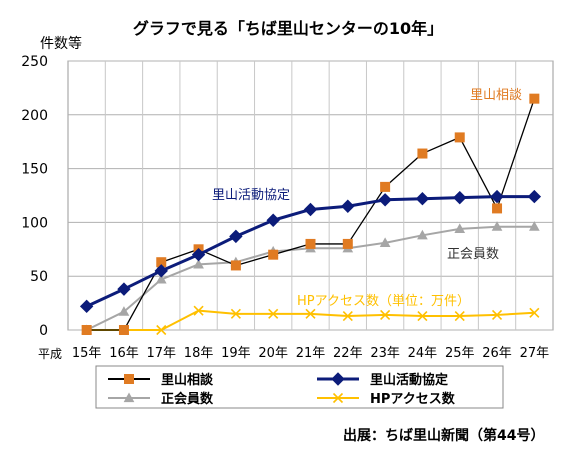  What do you see at coordinates (460, 353) in the screenshot?
I see `x-tick-label: 25年` at bounding box center [460, 353].